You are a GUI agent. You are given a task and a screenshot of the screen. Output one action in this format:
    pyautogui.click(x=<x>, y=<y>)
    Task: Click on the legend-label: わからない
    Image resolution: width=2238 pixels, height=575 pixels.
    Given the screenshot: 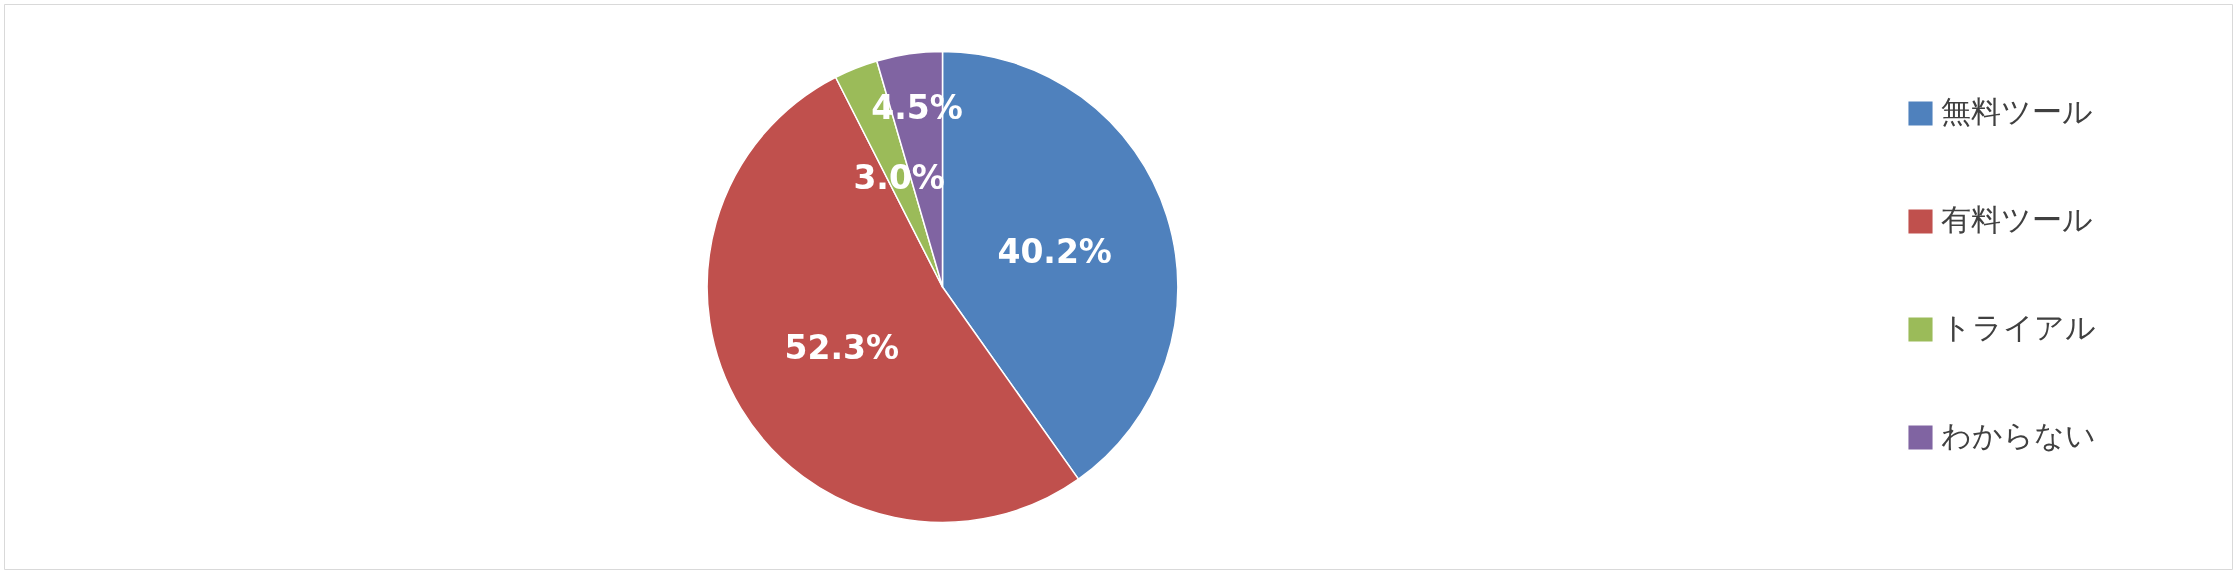 What is the action you would take?
    pyautogui.click(x=2018, y=436)
    